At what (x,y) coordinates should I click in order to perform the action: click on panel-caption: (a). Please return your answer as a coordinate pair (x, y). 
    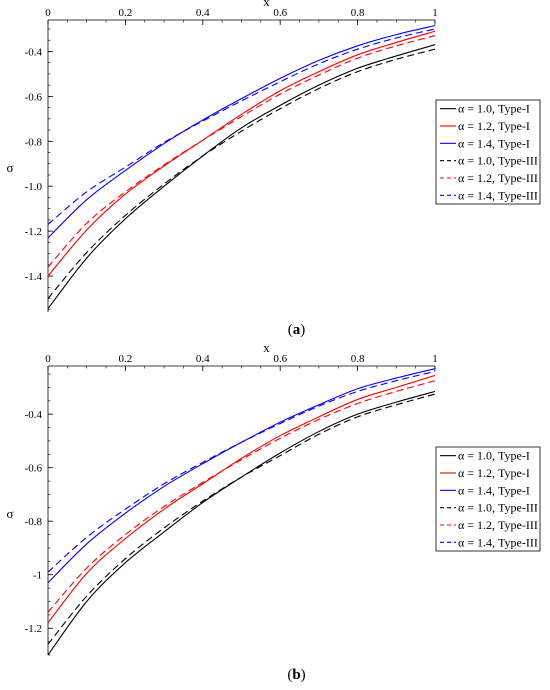
    Looking at the image, I should click on (297, 330).